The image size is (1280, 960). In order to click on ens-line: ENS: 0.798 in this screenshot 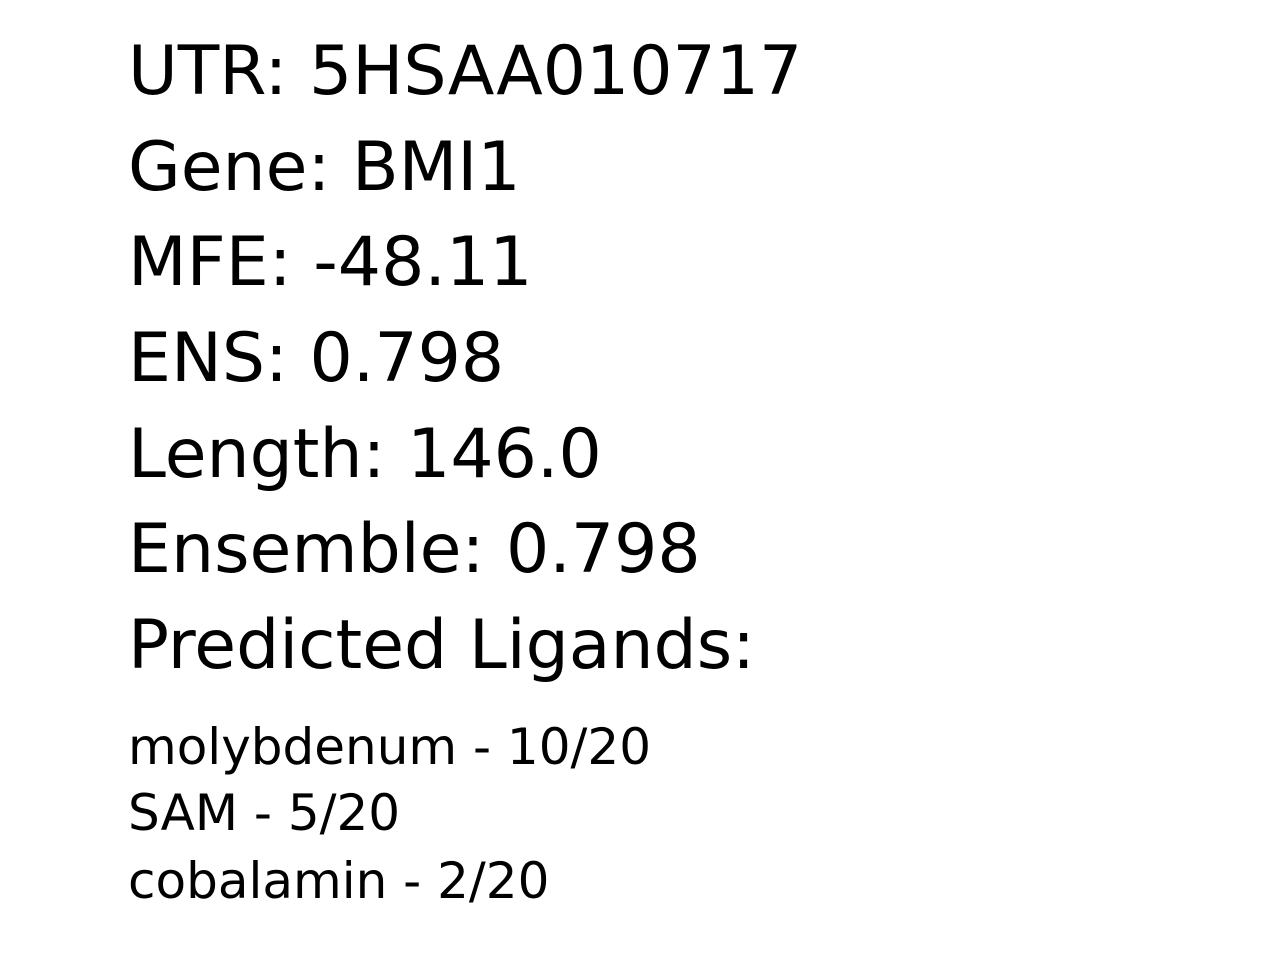, I will do `click(316, 358)`.